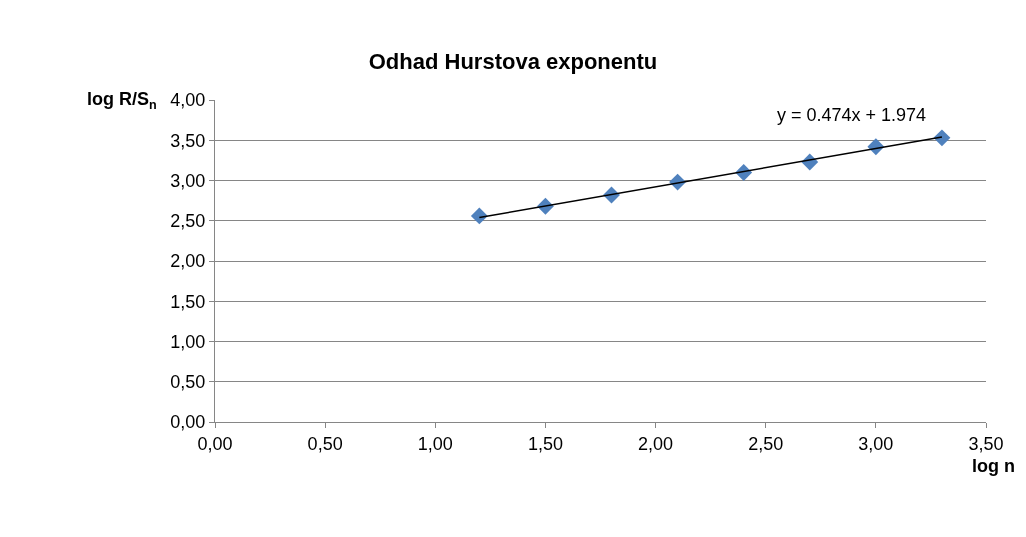 This screenshot has width=1026, height=537. I want to click on y-tick-label: 1,00, so click(188, 341).